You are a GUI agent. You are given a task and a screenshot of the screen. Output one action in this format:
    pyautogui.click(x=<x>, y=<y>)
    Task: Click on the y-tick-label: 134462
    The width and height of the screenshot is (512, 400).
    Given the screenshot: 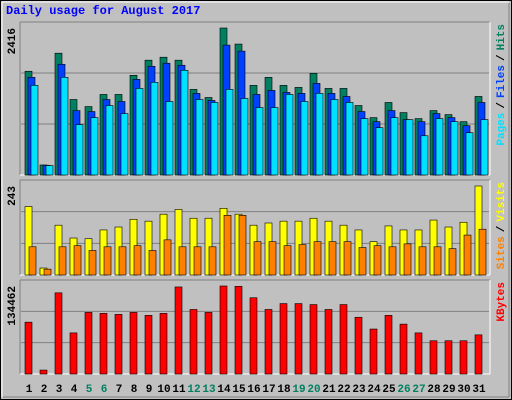 What is the action you would take?
    pyautogui.click(x=13, y=306)
    